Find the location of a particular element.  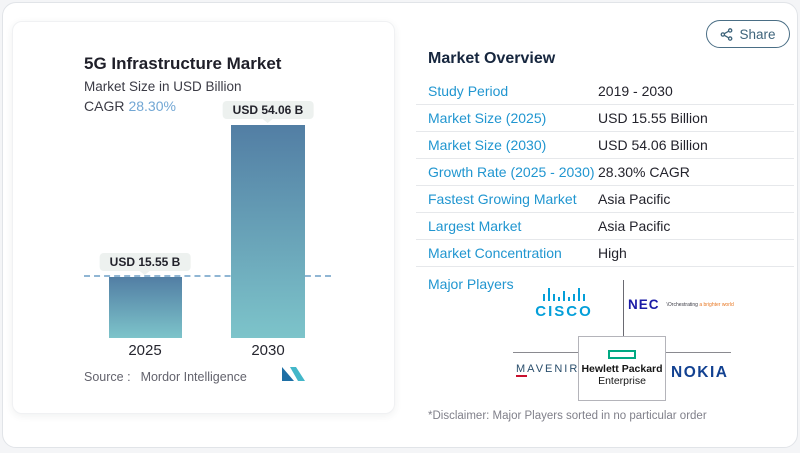

cisco-logo: CISCO is located at coordinates (564, 303).